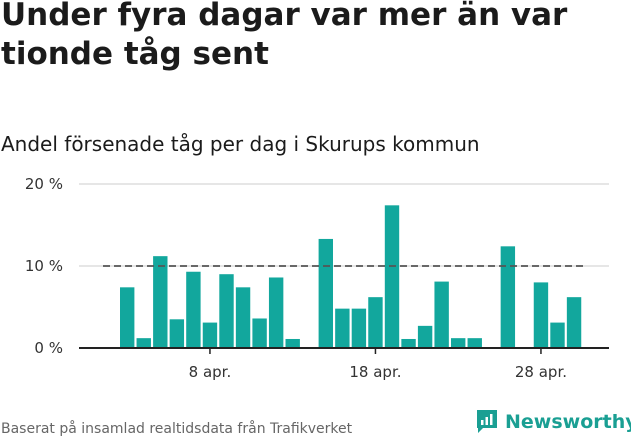 This screenshot has height=439, width=631. I want to click on y-axis-ticks: 0 % 10 % 20 %, so click(44, 266).